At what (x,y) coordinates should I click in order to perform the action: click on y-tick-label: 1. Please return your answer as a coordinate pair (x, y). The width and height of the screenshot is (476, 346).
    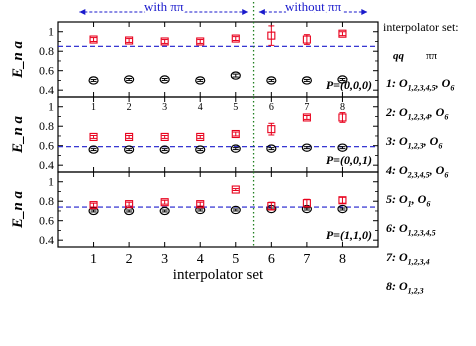
    Looking at the image, I should click on (51, 32).